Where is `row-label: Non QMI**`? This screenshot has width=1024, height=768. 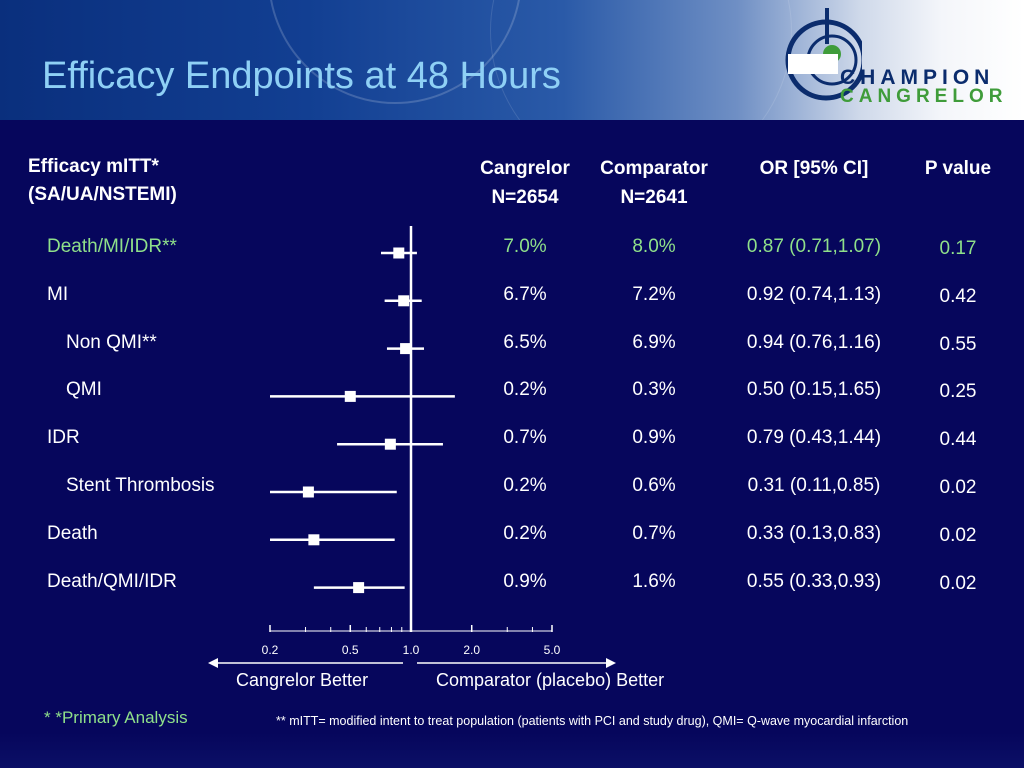
row-label: Non QMI** is located at coordinates (111, 342).